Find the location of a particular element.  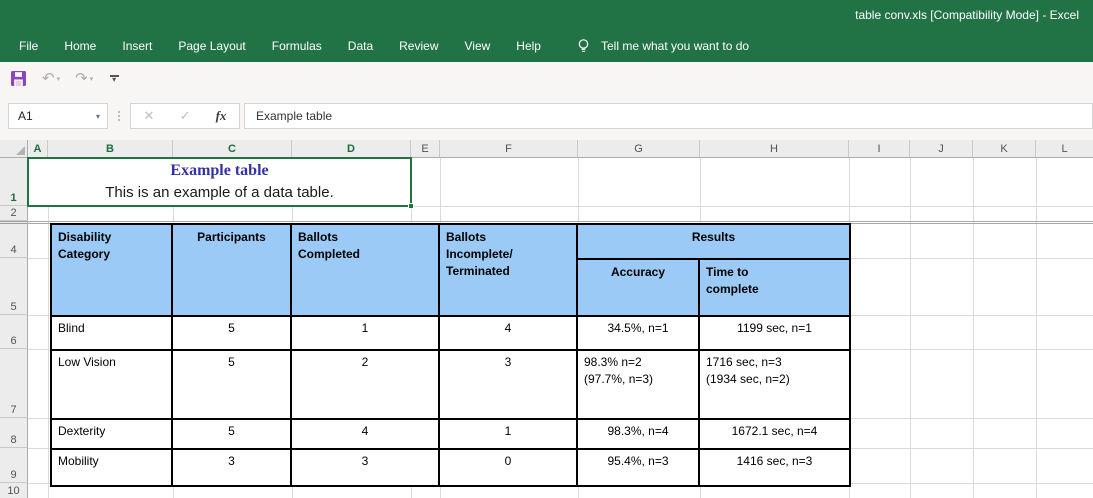

cell-low-vision-participants: 5 is located at coordinates (232, 385).